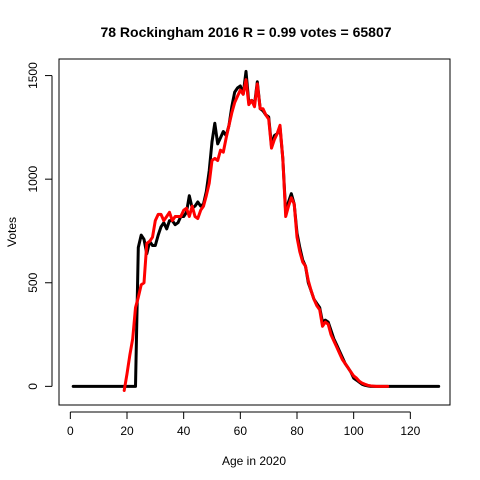 This screenshot has width=480, height=480. Describe the element at coordinates (410, 431) in the screenshot. I see `x-tick-label-6: 120` at that location.